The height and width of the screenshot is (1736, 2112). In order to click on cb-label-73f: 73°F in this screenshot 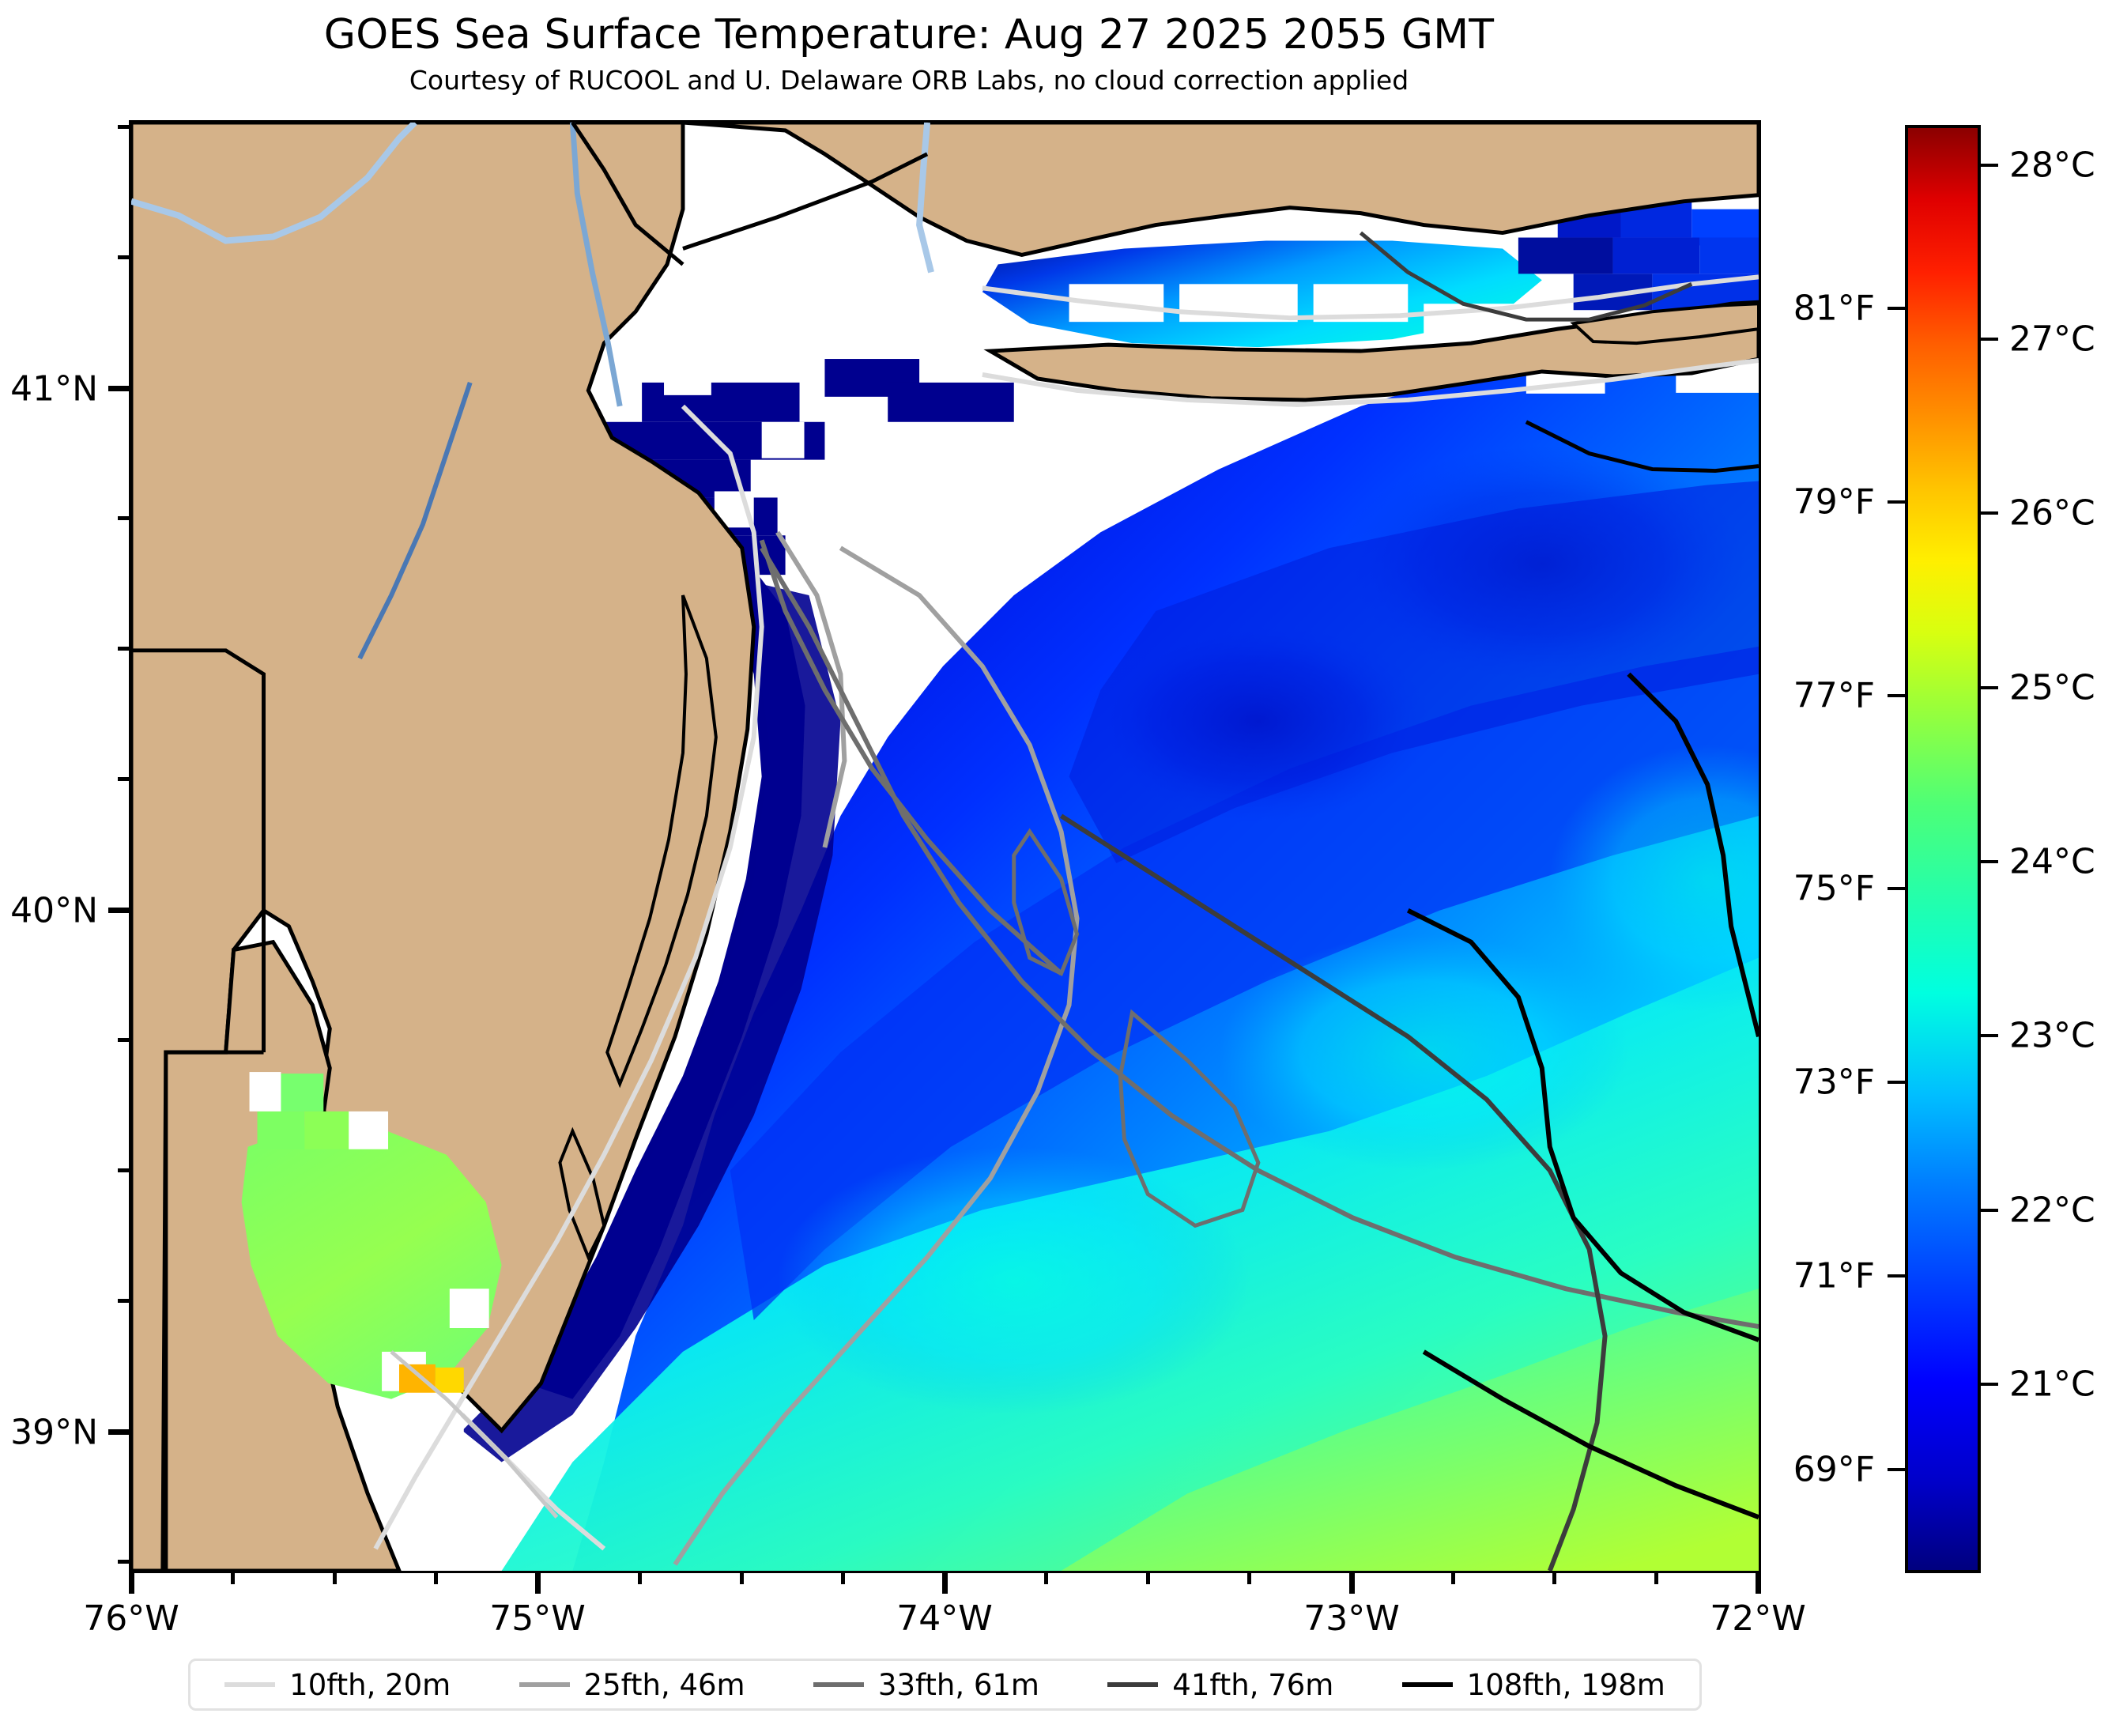, I will do `click(1834, 1082)`.